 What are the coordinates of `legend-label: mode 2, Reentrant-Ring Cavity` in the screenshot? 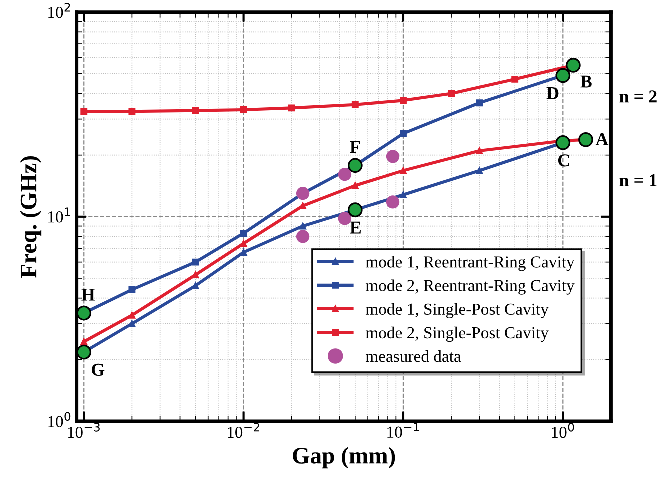 It's located at (470, 287).